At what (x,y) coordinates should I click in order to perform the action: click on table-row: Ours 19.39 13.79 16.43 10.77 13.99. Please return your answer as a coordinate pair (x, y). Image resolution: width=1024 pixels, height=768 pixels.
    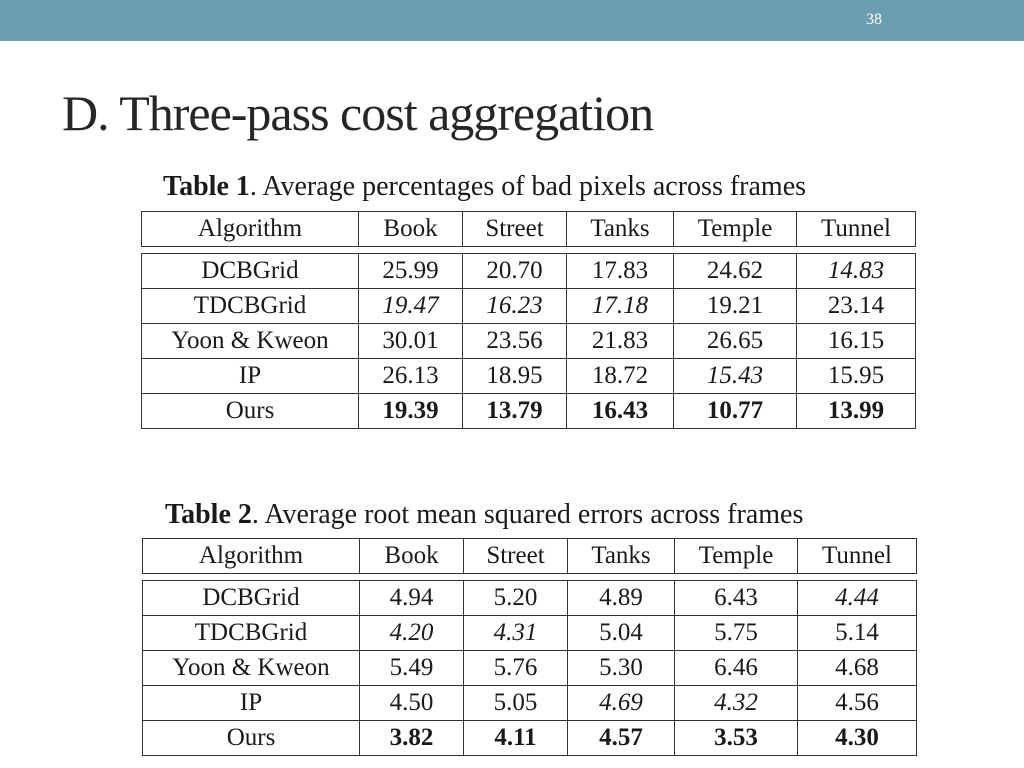
    Looking at the image, I should click on (528, 411).